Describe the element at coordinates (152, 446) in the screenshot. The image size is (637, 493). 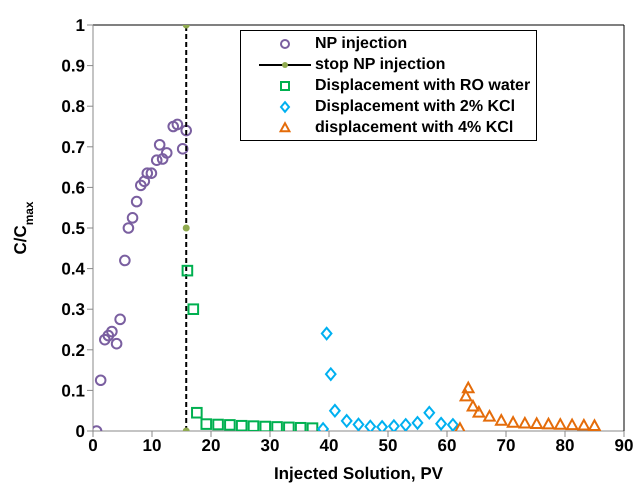
I see `x-tick-label: 10` at that location.